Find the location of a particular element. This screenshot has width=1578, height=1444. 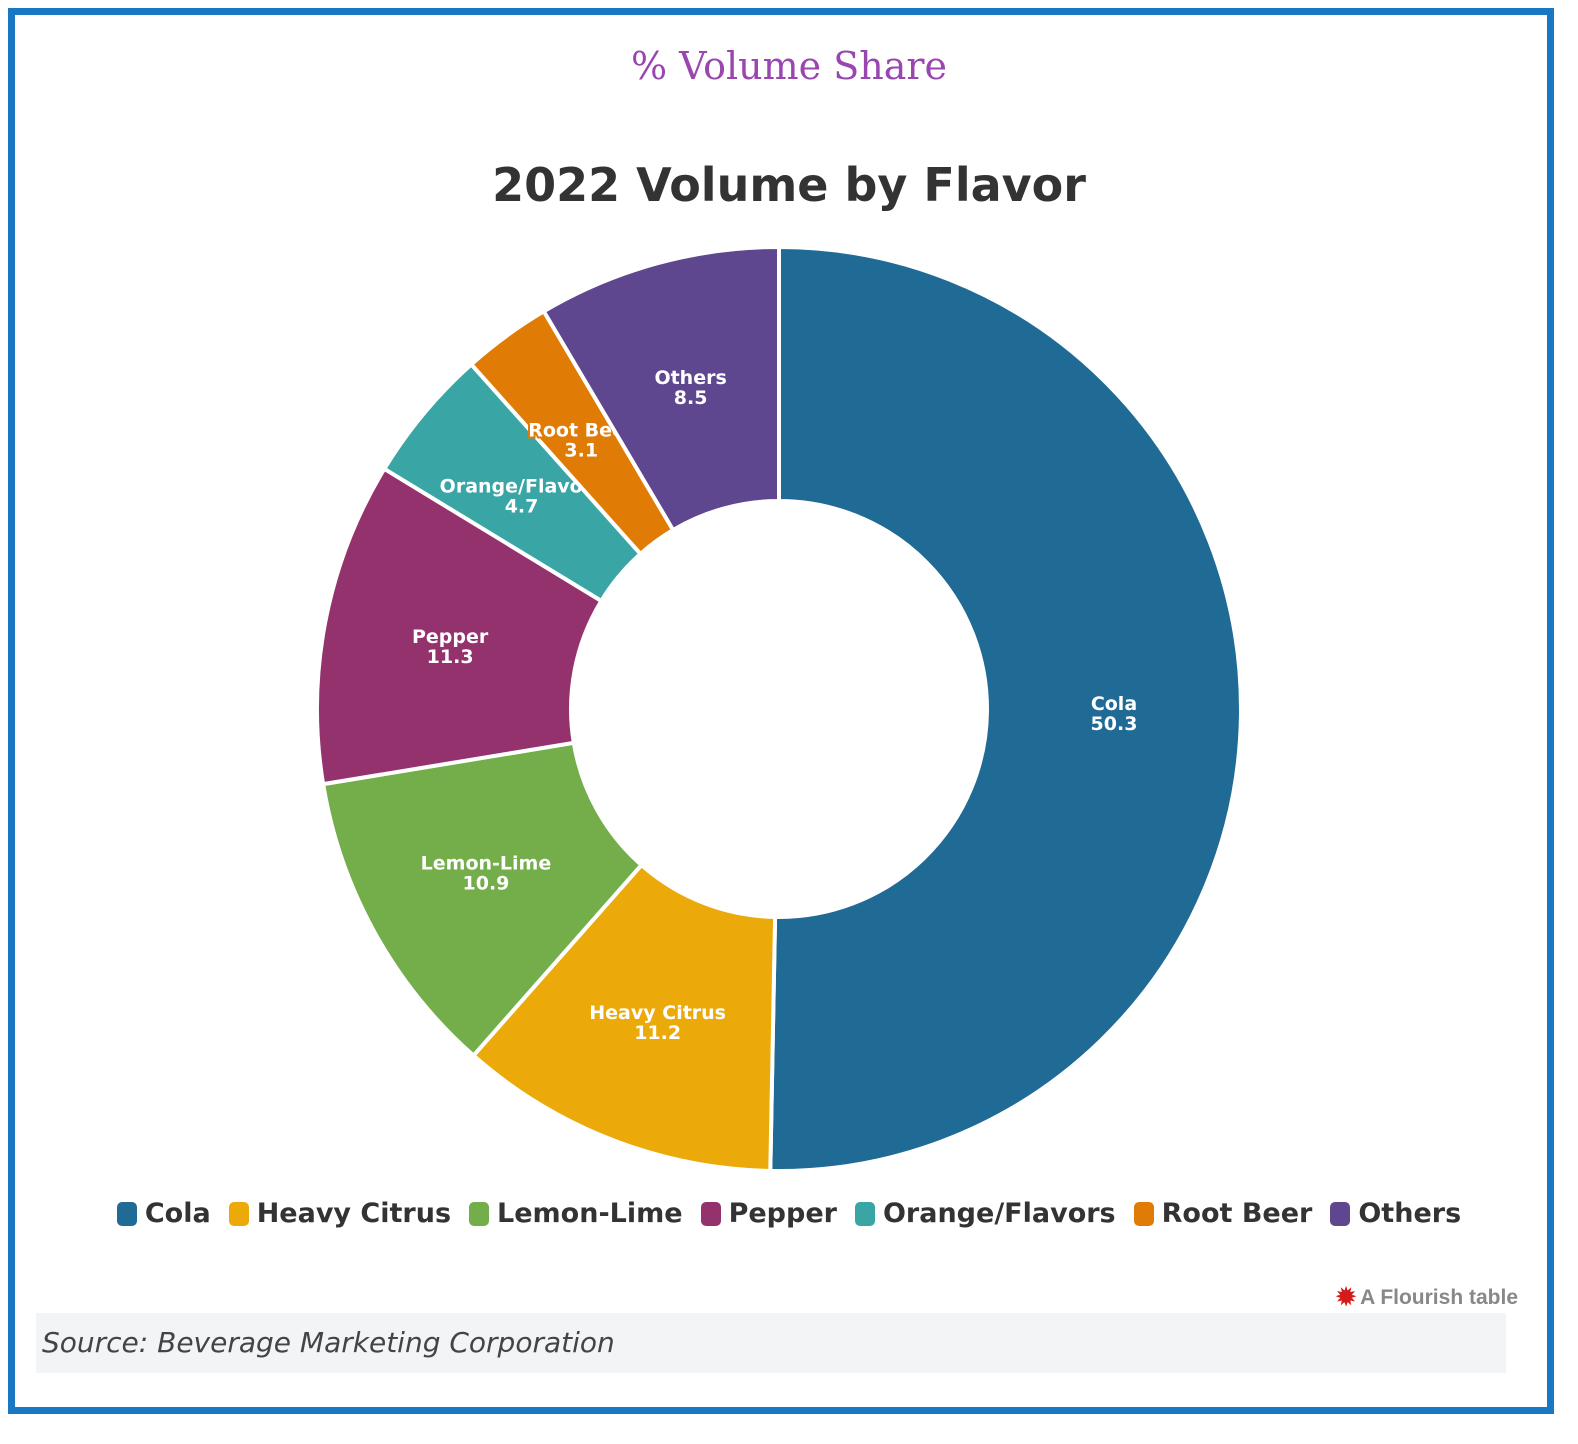

legend-label: Heavy Citrus is located at coordinates (354, 1213).